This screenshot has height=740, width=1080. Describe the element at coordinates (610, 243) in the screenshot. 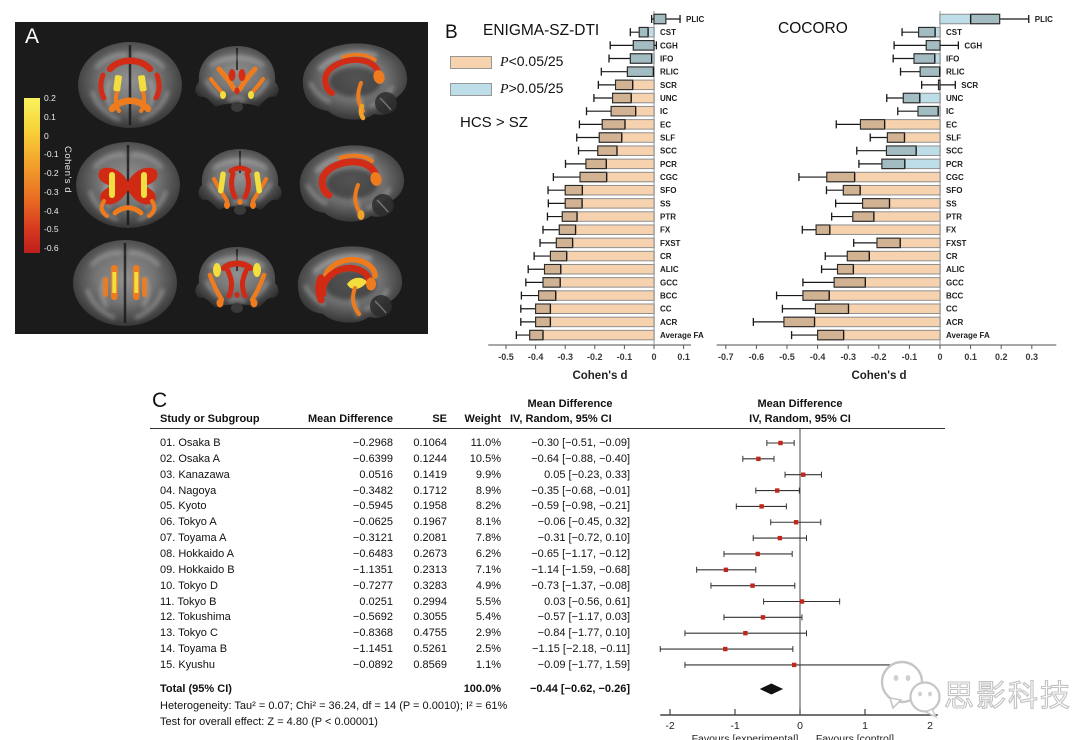

I see `tract-row-fxst: FXST` at that location.